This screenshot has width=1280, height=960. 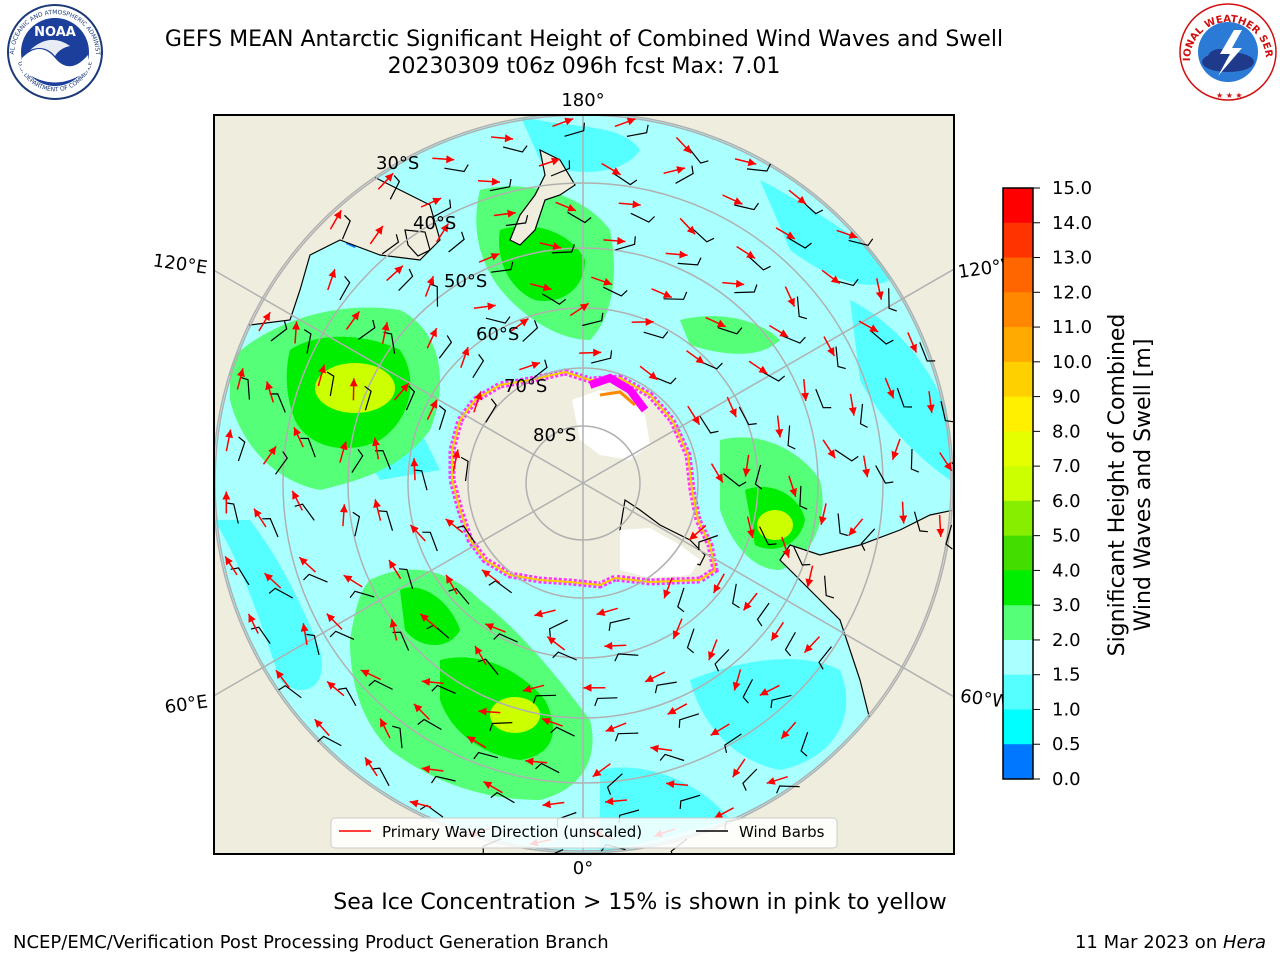 What do you see at coordinates (989, 268) in the screenshot?
I see `lon-label-120w: 120°W` at bounding box center [989, 268].